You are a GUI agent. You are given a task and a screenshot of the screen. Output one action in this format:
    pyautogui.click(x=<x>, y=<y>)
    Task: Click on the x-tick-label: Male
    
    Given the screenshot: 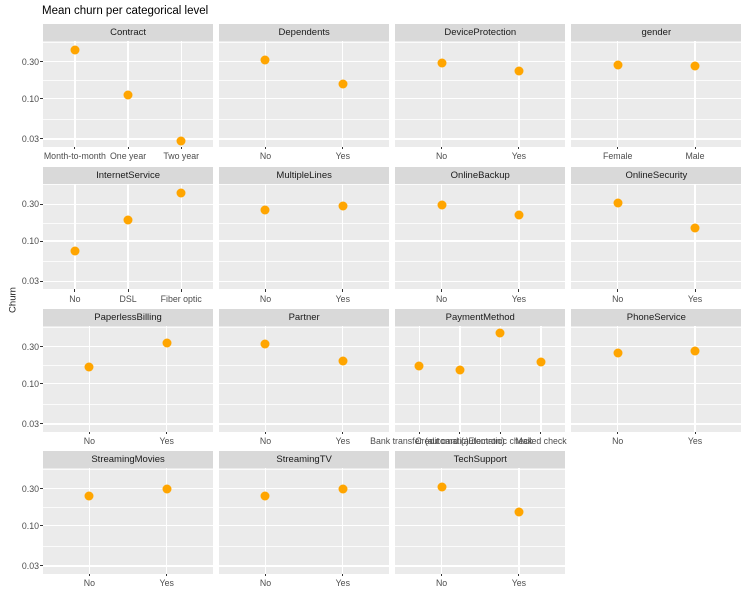 What is the action you would take?
    pyautogui.click(x=695, y=156)
    